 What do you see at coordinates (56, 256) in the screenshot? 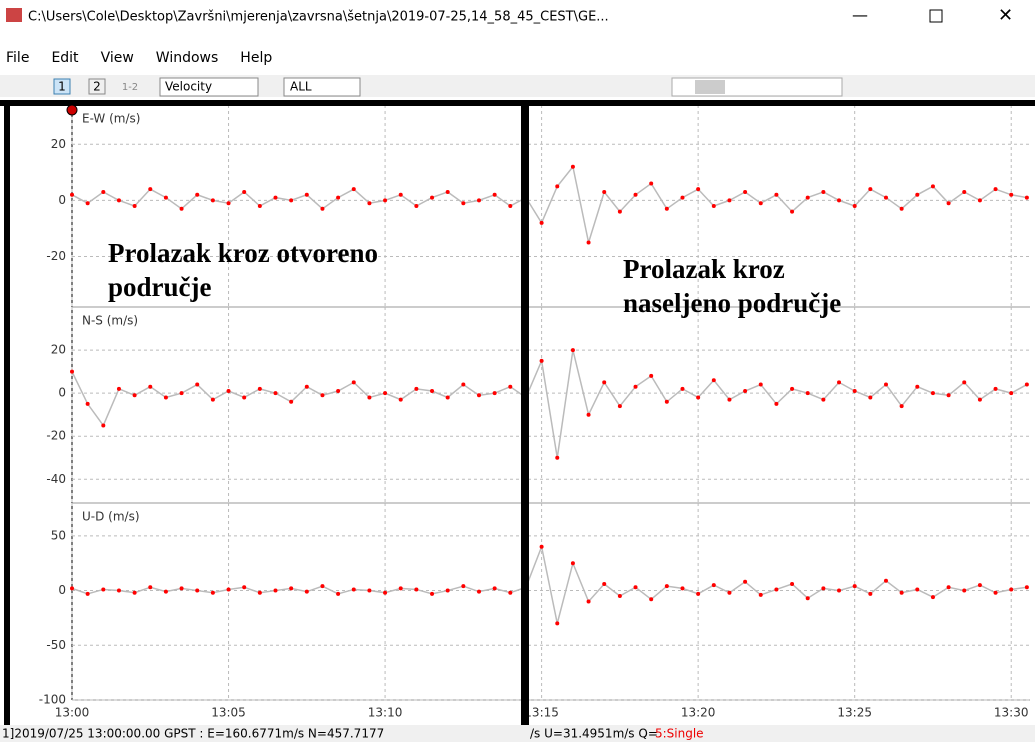
I see `y-tick-label: -20` at bounding box center [56, 256].